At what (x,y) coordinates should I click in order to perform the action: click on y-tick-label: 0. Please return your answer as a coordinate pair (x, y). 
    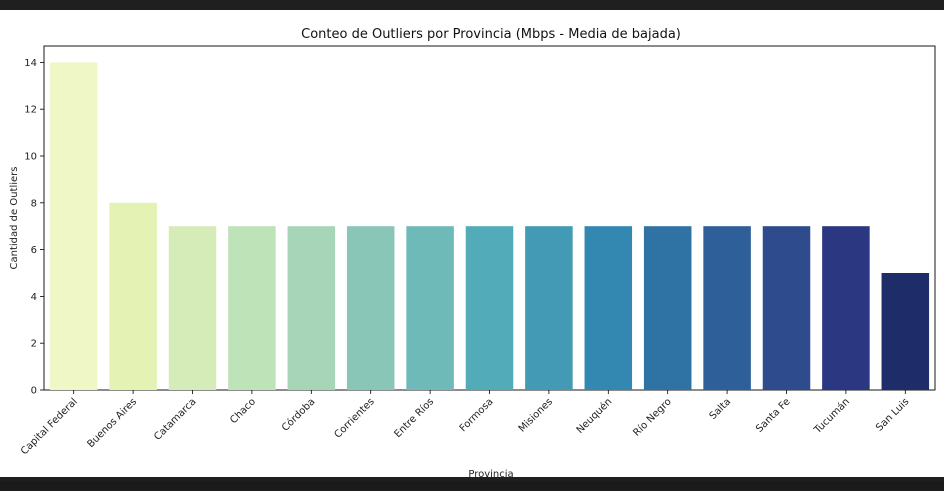
    Looking at the image, I should click on (34, 391).